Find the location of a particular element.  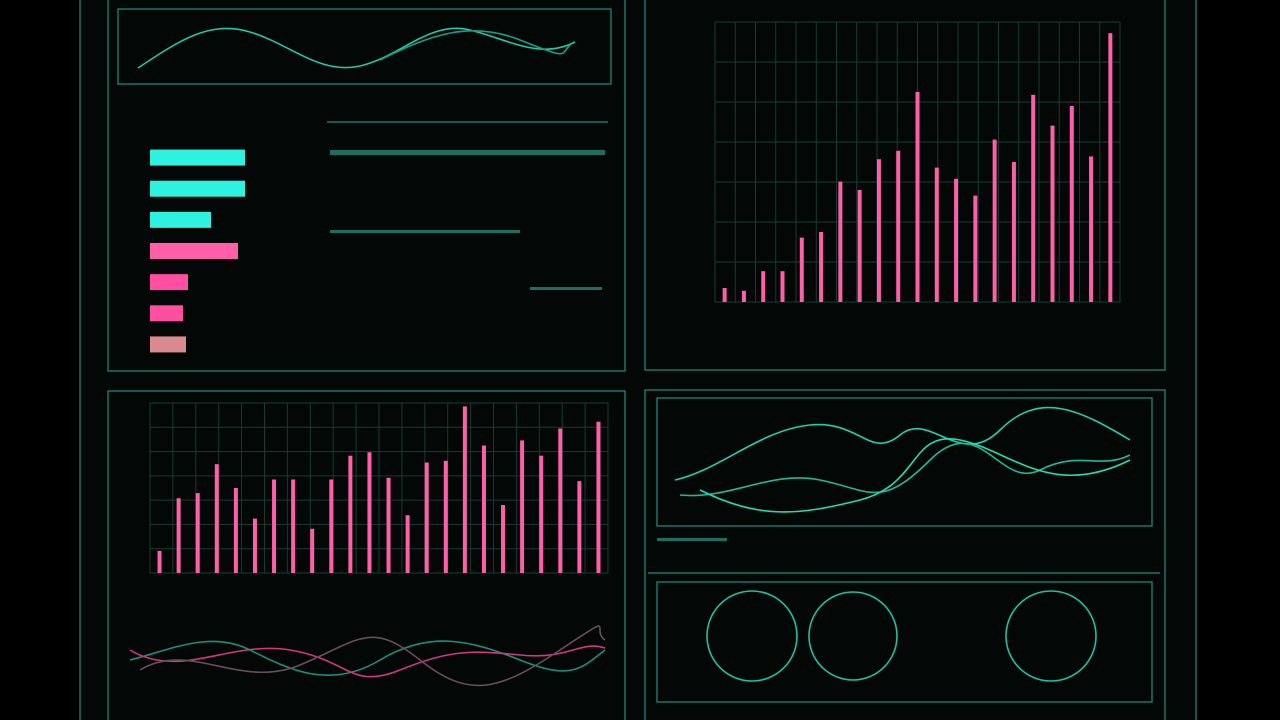

circle-box is located at coordinates (904, 642).